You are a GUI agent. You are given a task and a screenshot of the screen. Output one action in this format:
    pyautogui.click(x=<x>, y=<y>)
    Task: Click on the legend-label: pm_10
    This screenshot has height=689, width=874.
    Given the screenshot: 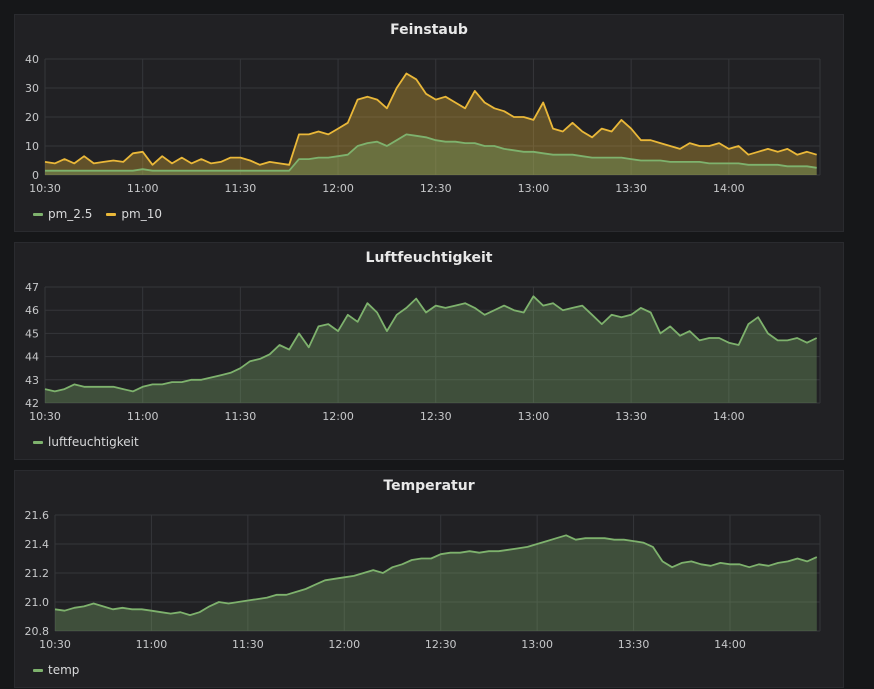 What is the action you would take?
    pyautogui.click(x=141, y=214)
    